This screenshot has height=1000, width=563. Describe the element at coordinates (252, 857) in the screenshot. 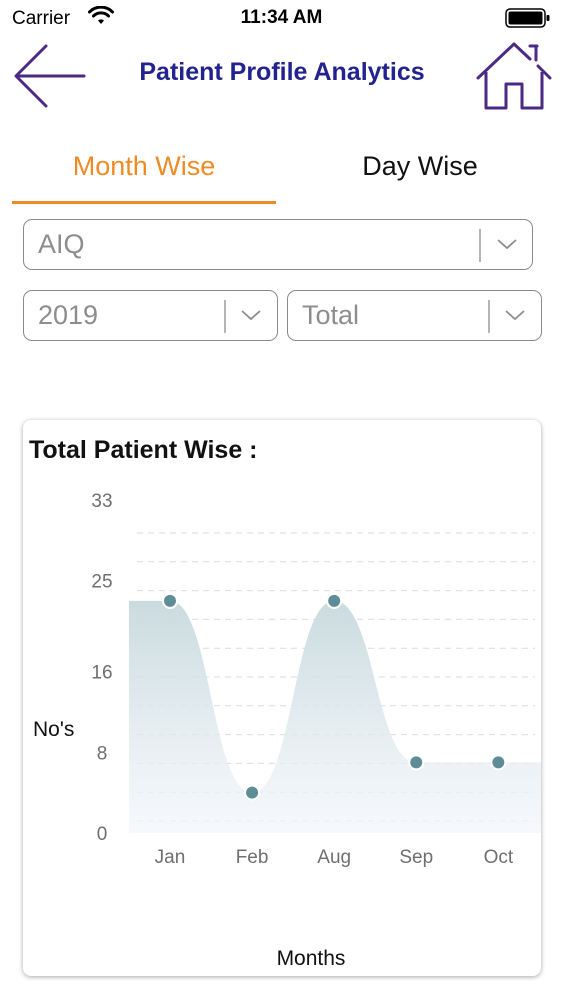

I see `x-tick-label: Feb` at that location.